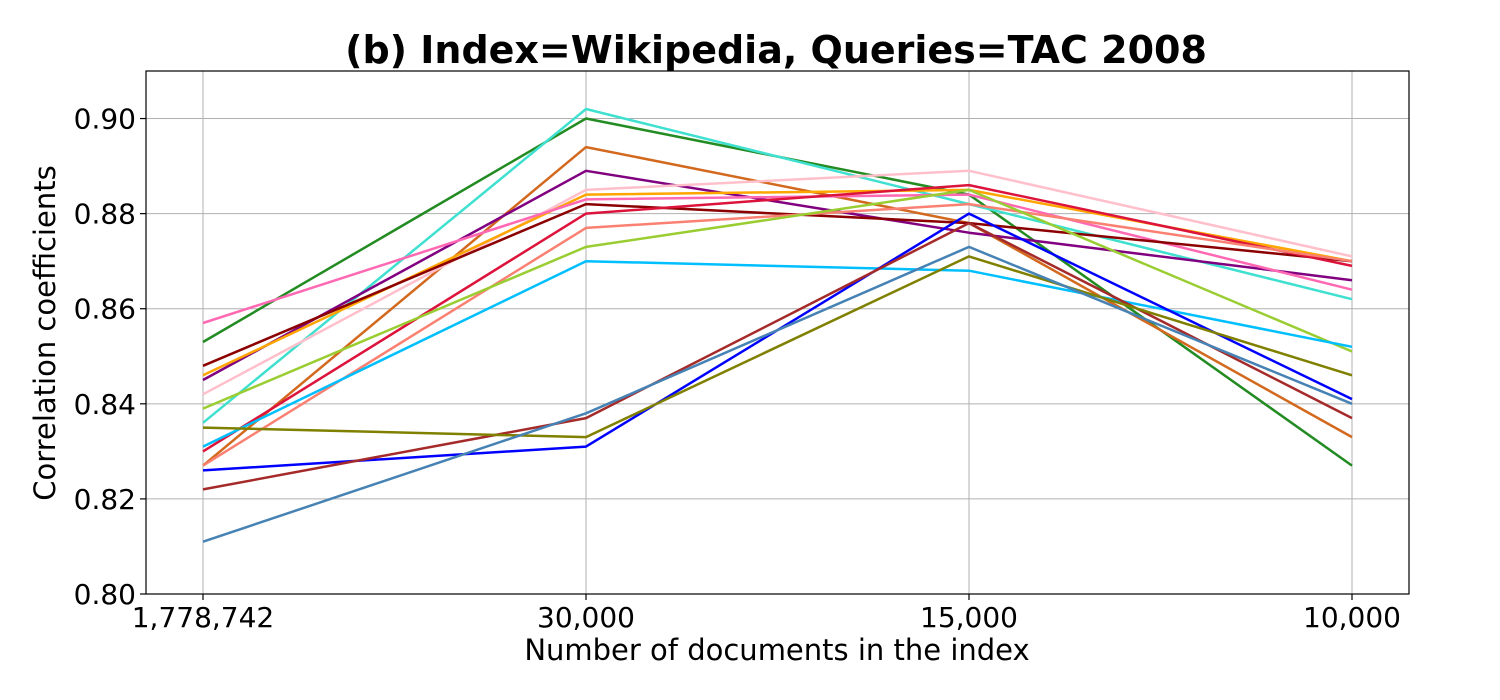 The height and width of the screenshot is (700, 1500). Describe the element at coordinates (45, 332) in the screenshot. I see `y-axis-label: Correlation coefficients` at that location.